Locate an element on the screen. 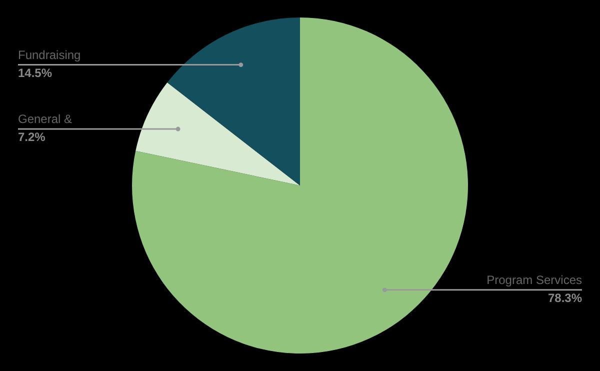  data-label: 7.2% is located at coordinates (32, 137).